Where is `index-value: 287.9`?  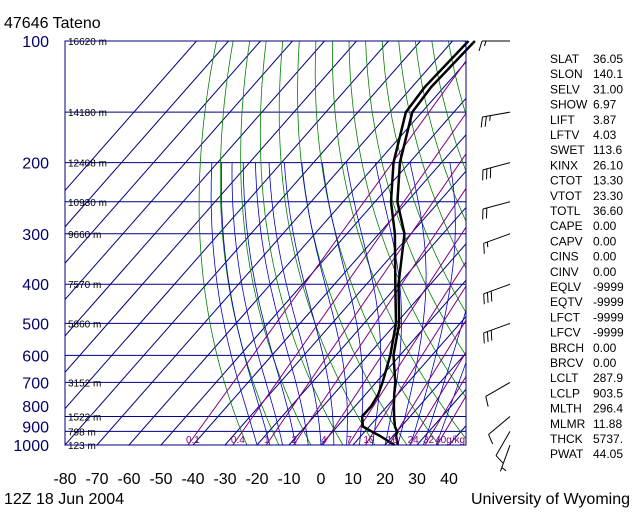
index-value: 287.9 is located at coordinates (608, 378).